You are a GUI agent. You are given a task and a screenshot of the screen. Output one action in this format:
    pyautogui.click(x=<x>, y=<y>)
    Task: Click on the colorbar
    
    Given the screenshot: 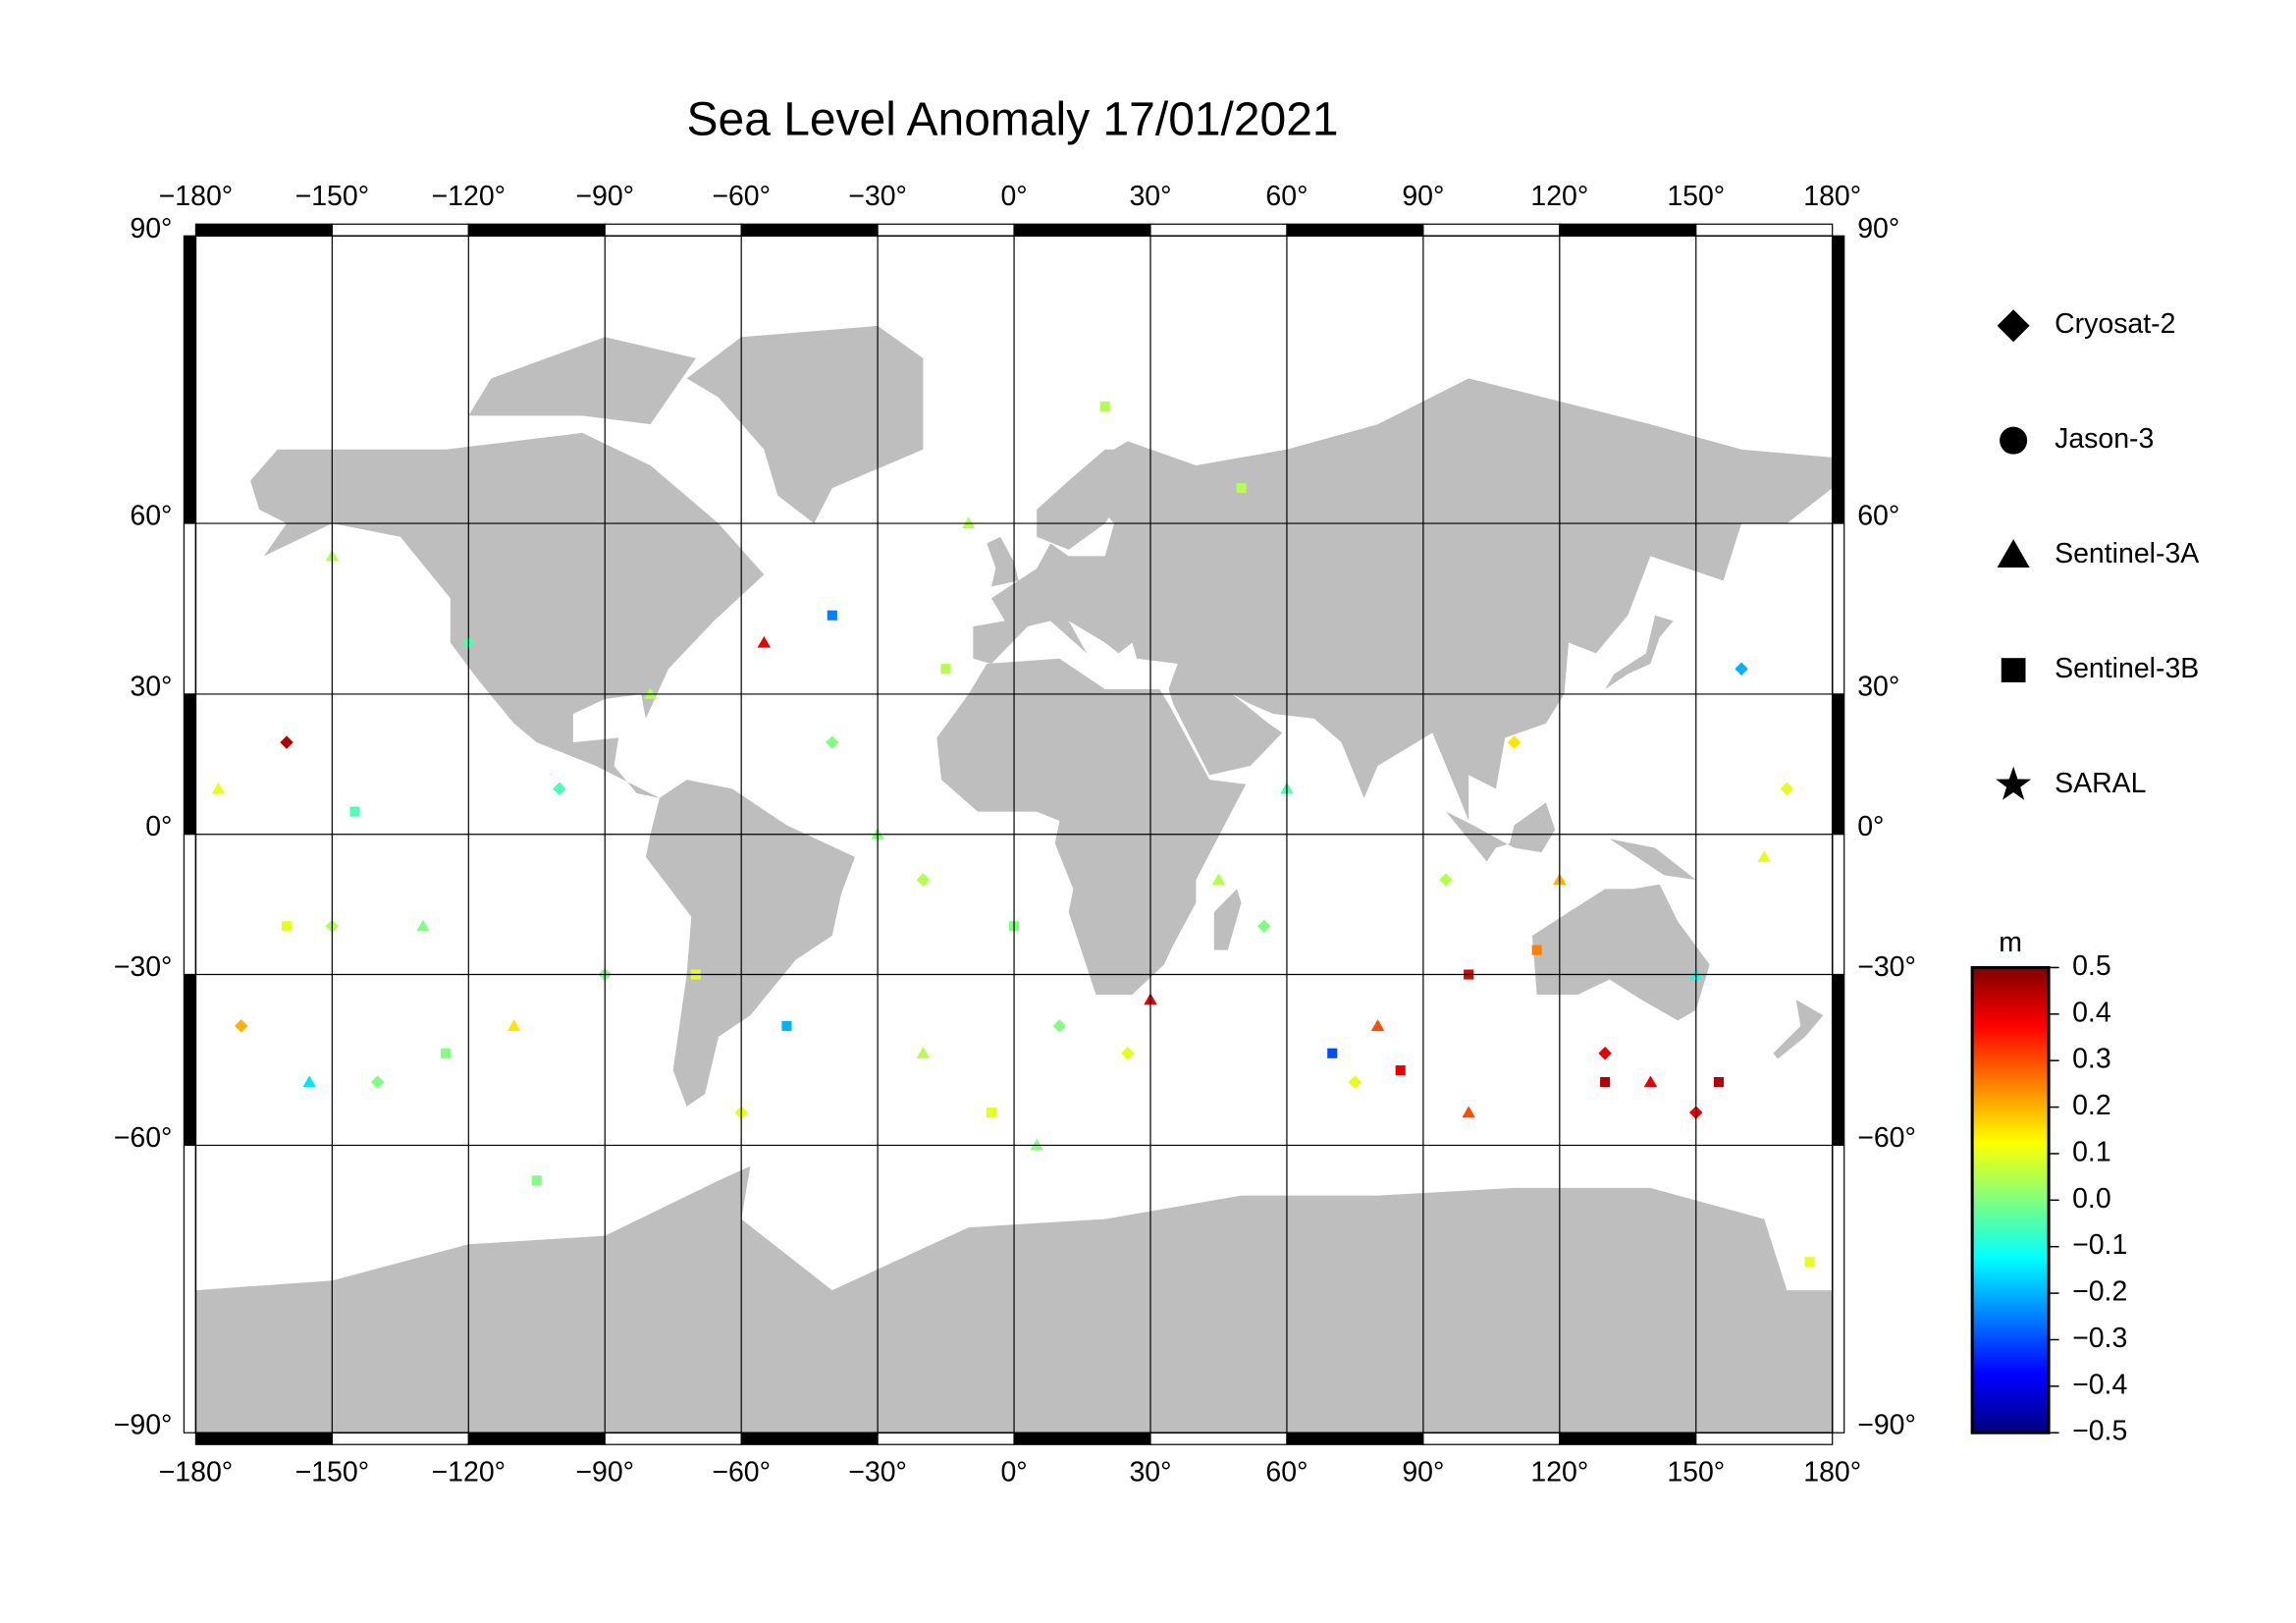 What is the action you would take?
    pyautogui.click(x=2010, y=1199)
    